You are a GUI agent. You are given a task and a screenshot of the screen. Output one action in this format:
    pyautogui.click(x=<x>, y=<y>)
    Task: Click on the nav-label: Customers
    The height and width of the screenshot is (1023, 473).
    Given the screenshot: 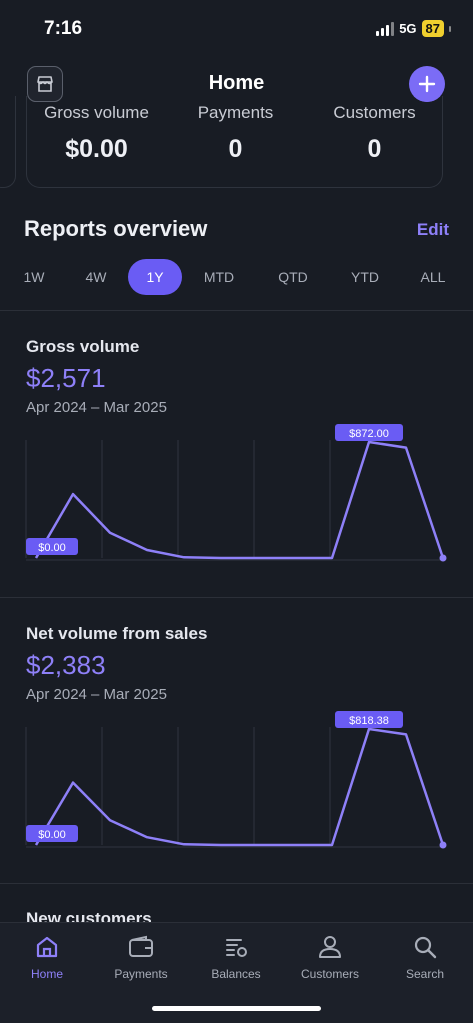 What is the action you would take?
    pyautogui.click(x=329, y=974)
    